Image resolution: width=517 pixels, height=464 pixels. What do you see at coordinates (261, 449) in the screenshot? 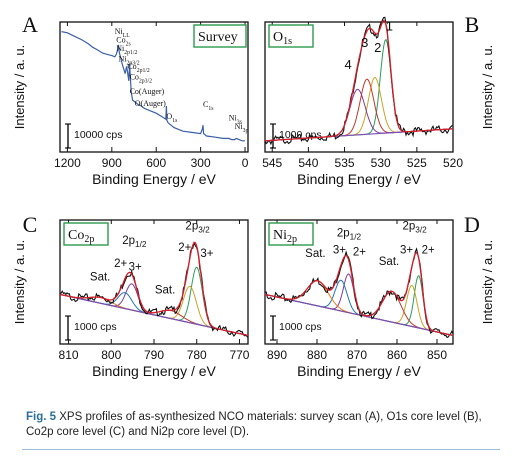
I see `caption-rule` at bounding box center [261, 449].